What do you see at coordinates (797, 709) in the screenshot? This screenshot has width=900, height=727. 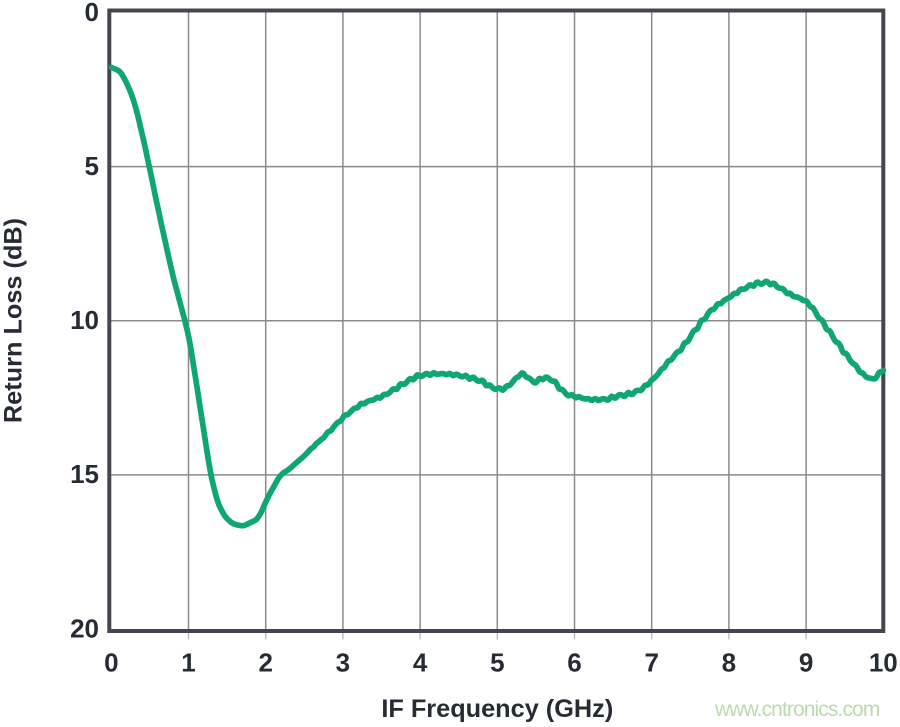 I see `svg-text: www.cntronics.com` at bounding box center [797, 709].